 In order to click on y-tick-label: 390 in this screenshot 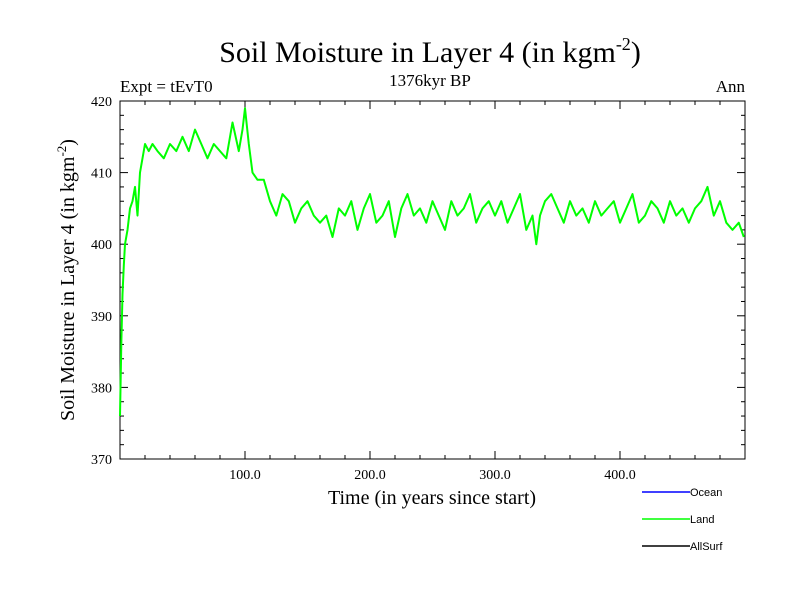, I will do `click(101, 317)`.